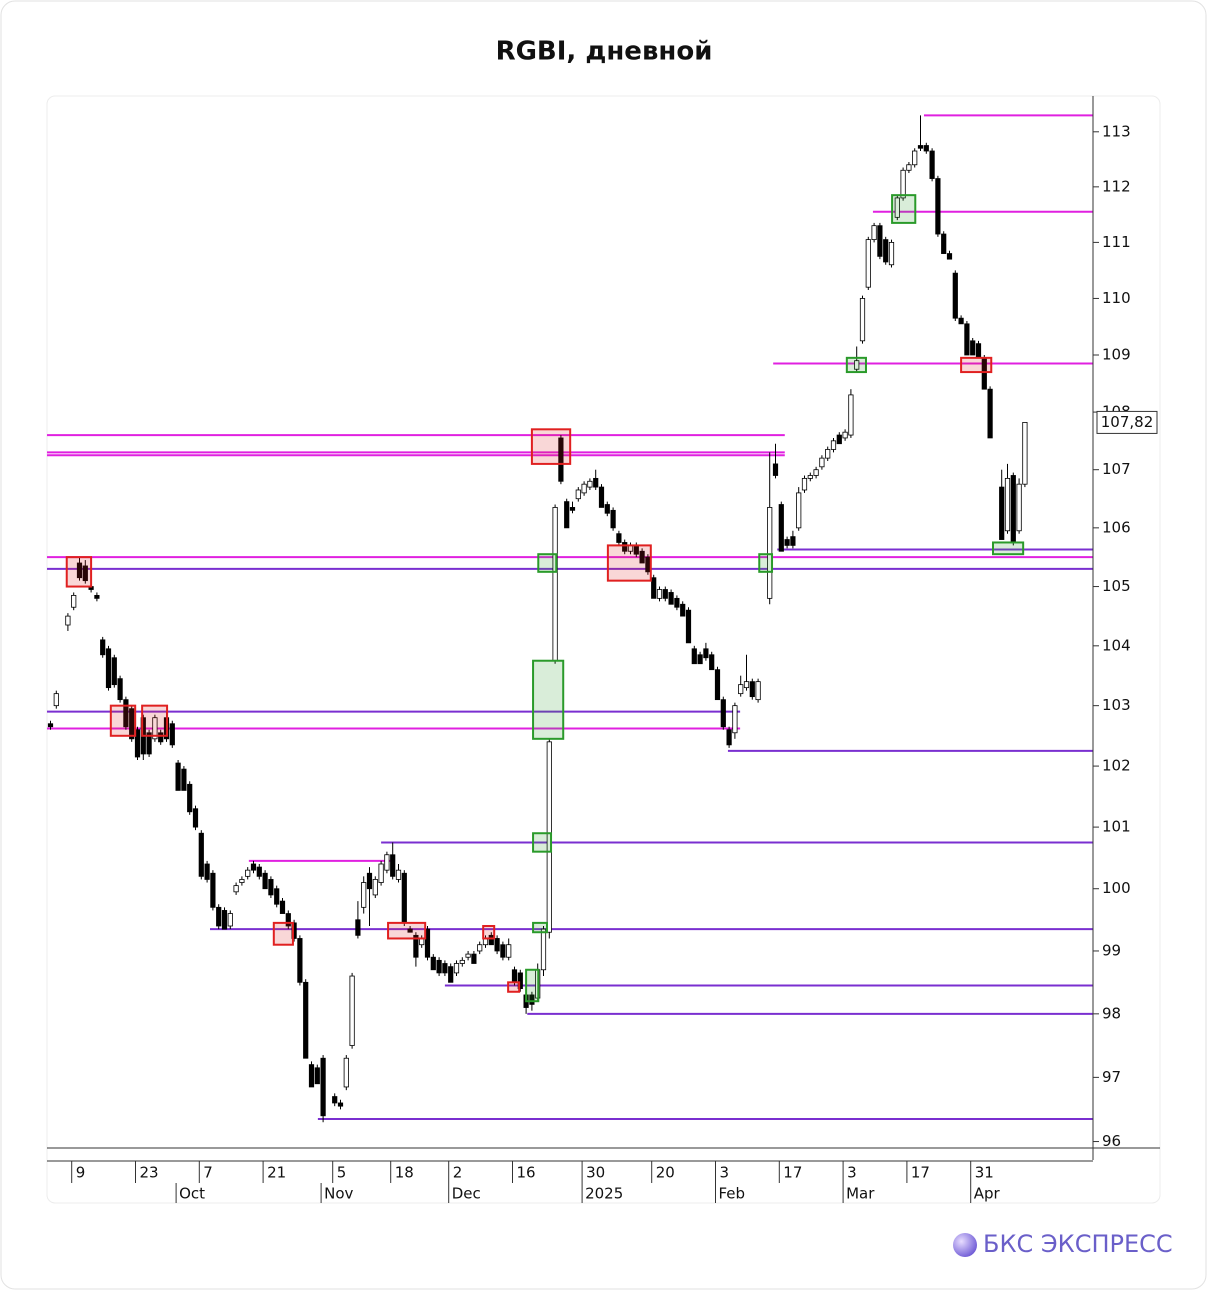 The image size is (1208, 1291). Describe the element at coordinates (1111, 950) in the screenshot. I see `y-tick-label: 99` at that location.